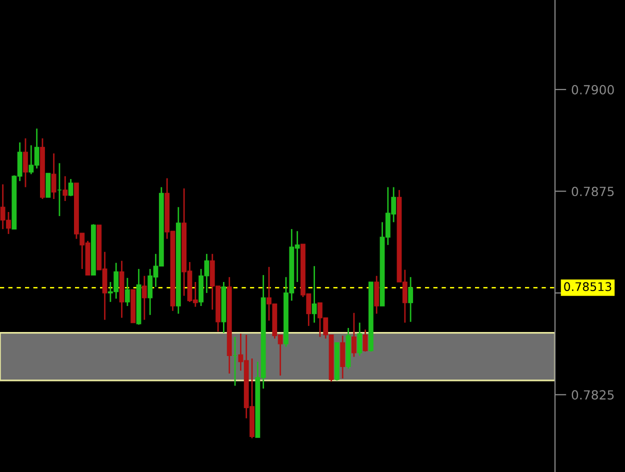  Describe the element at coordinates (593, 89) in the screenshot. I see `y-tick-label: 0.7900` at that location.